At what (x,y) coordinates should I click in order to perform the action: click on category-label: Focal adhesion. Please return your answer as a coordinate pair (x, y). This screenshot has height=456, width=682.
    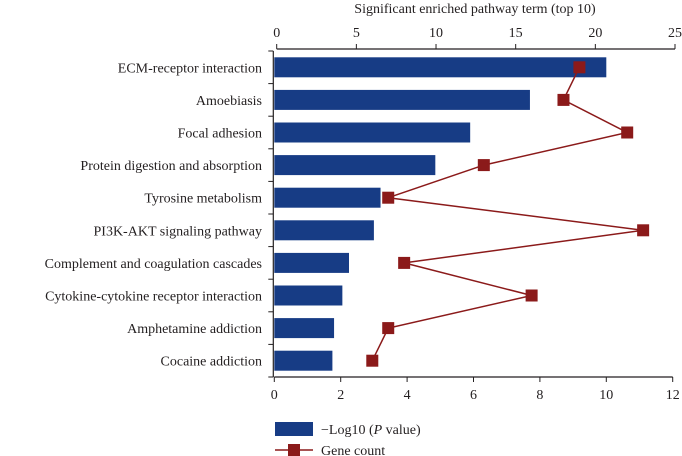
    Looking at the image, I should click on (220, 134).